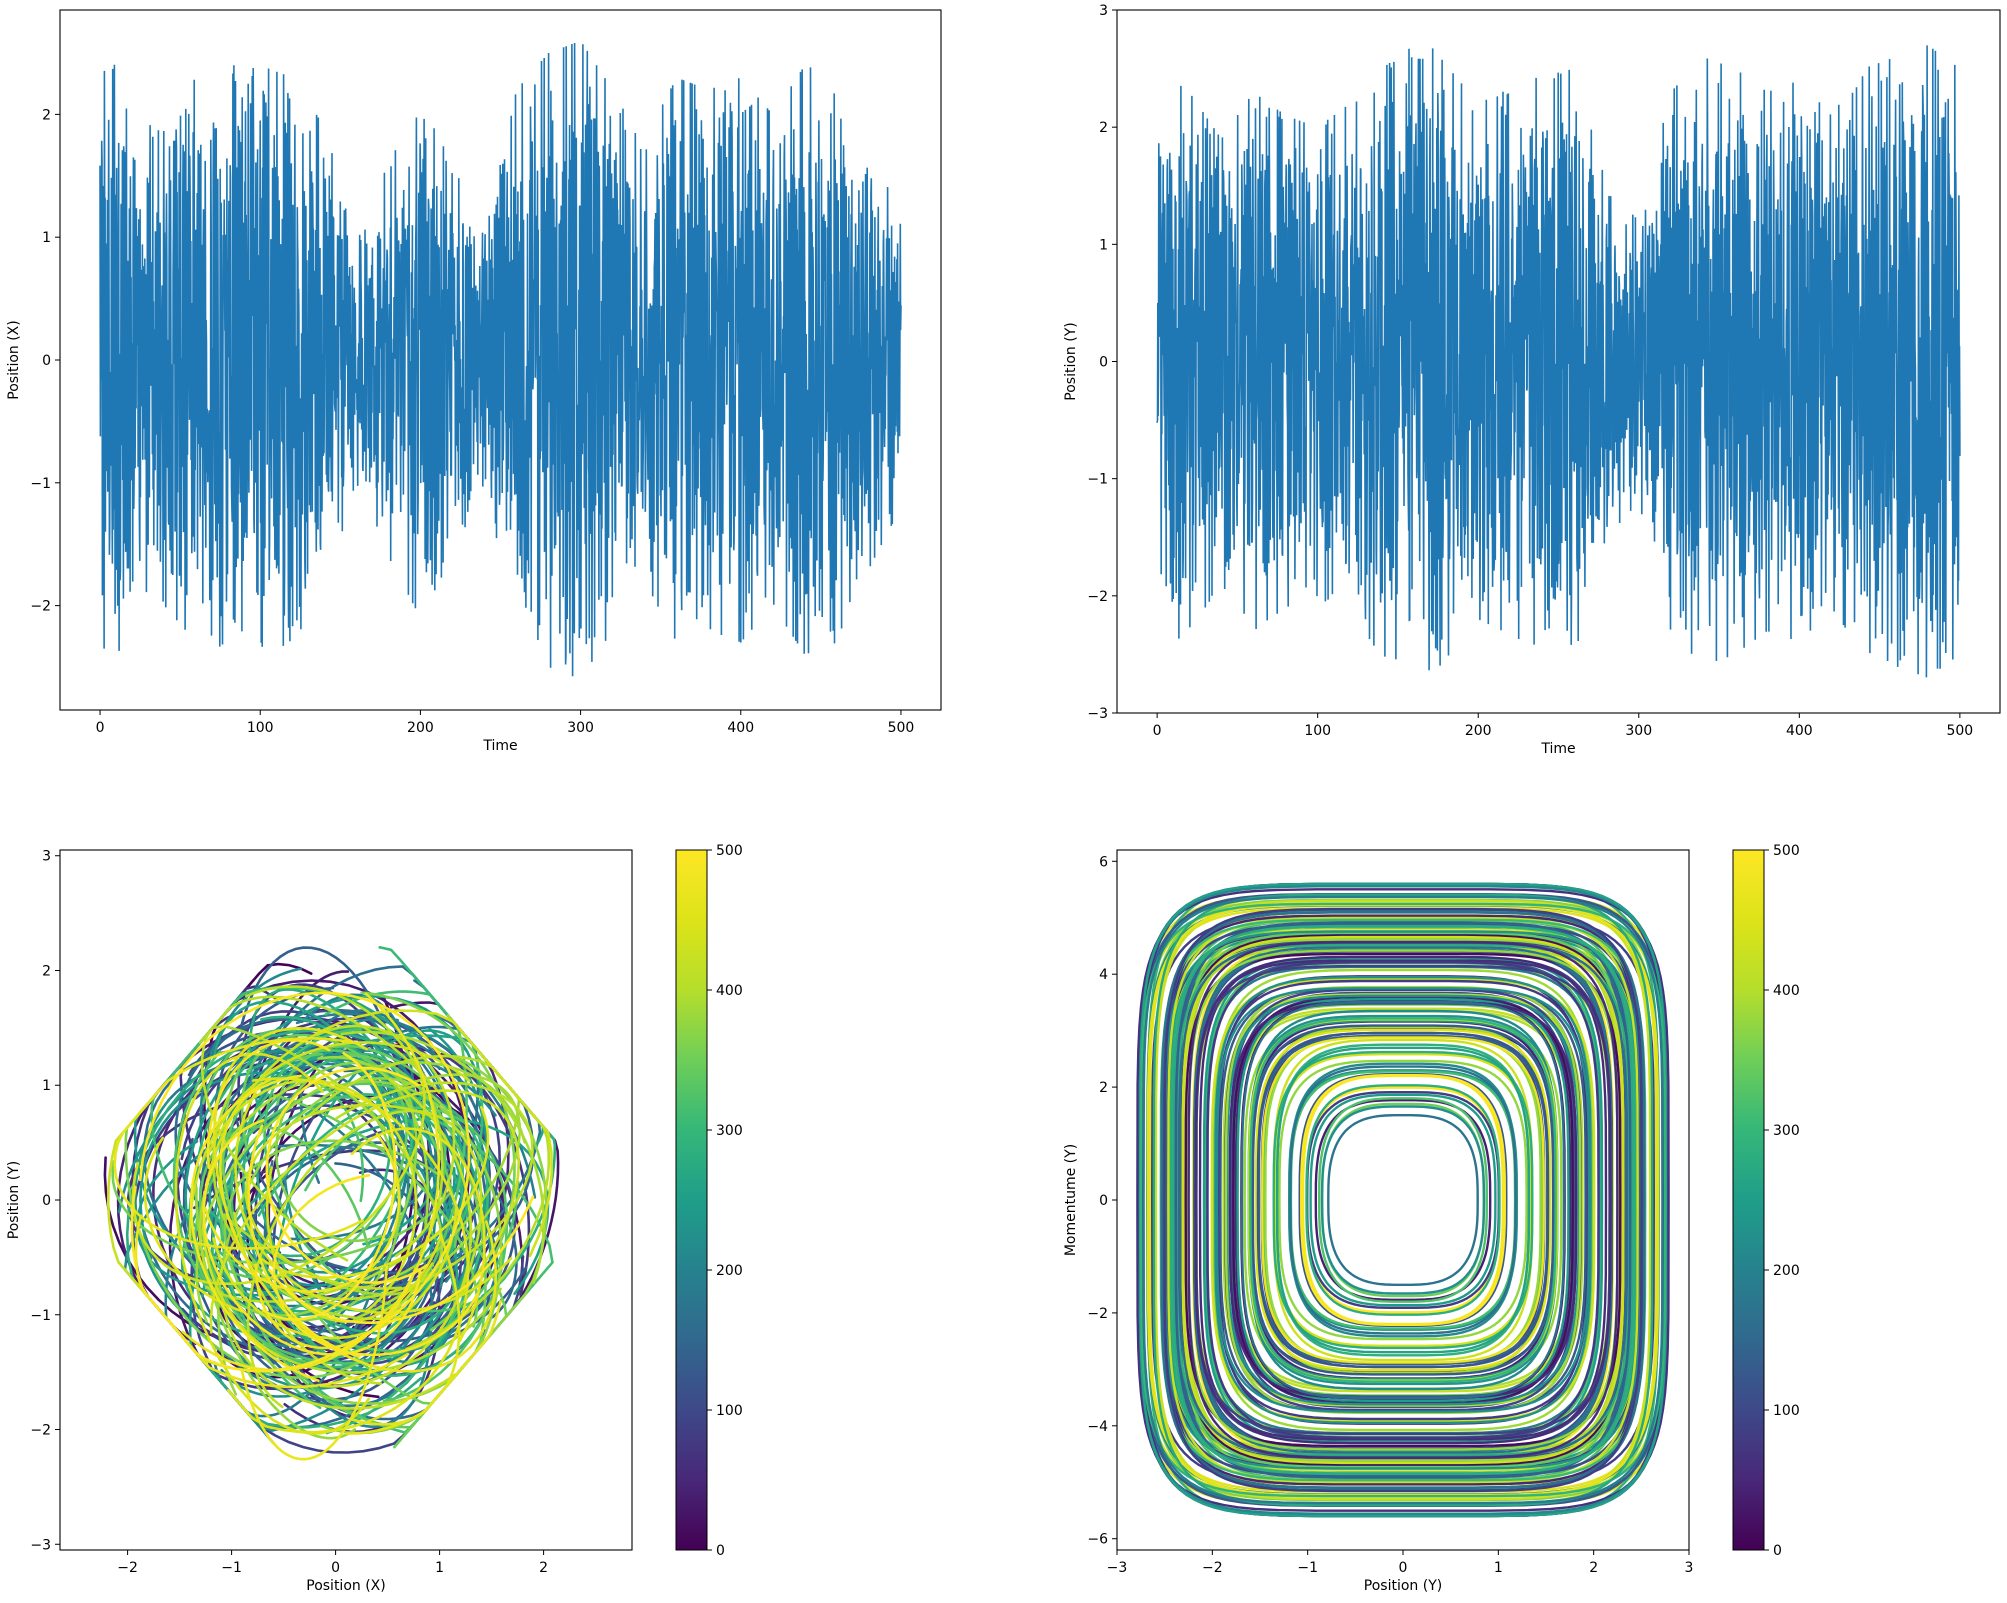 Image resolution: width=2007 pixels, height=1603 pixels. What do you see at coordinates (1689, 1568) in the screenshot?
I see `x-tick-label: 3` at bounding box center [1689, 1568].